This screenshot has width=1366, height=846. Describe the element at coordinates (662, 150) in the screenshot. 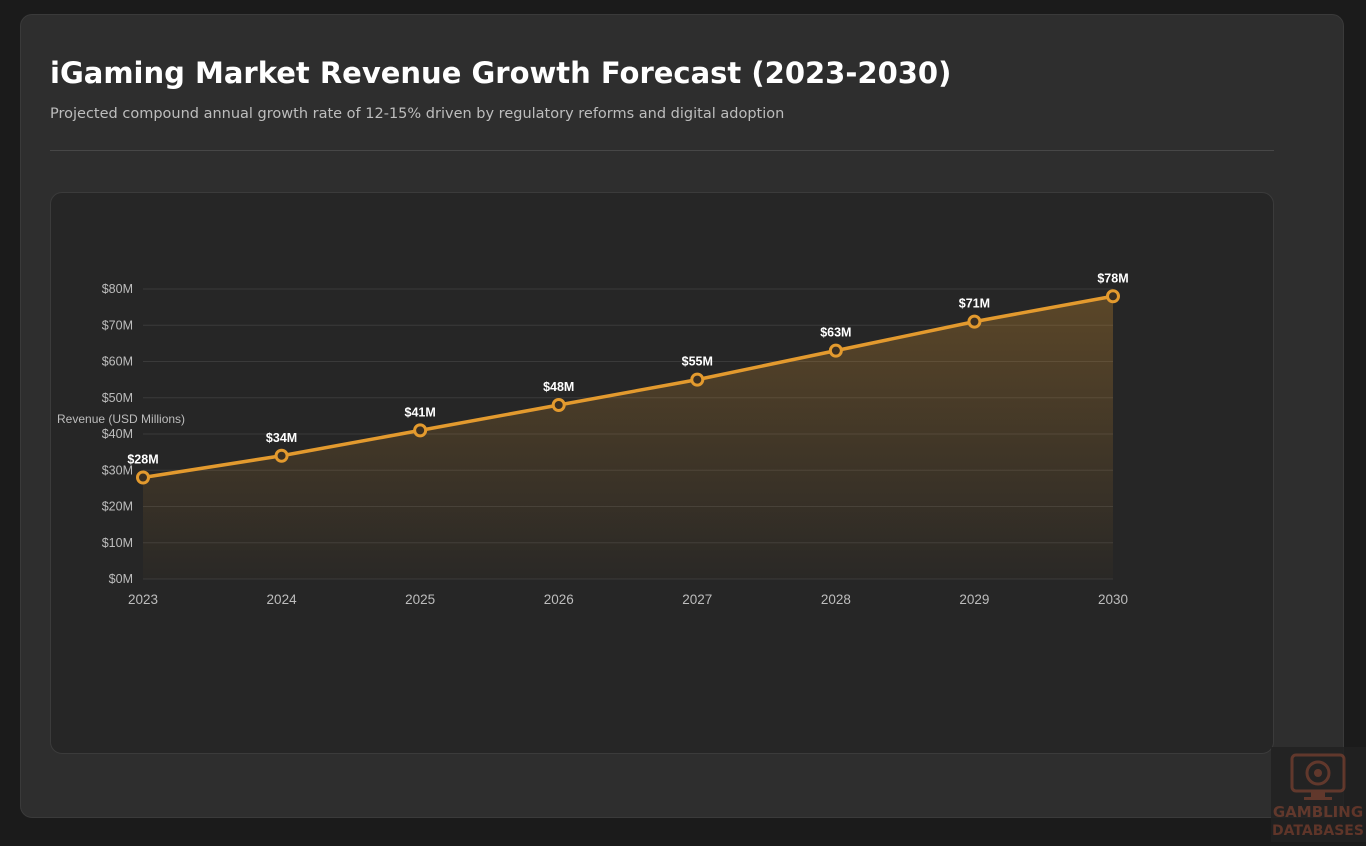

I see `header-divider` at that location.